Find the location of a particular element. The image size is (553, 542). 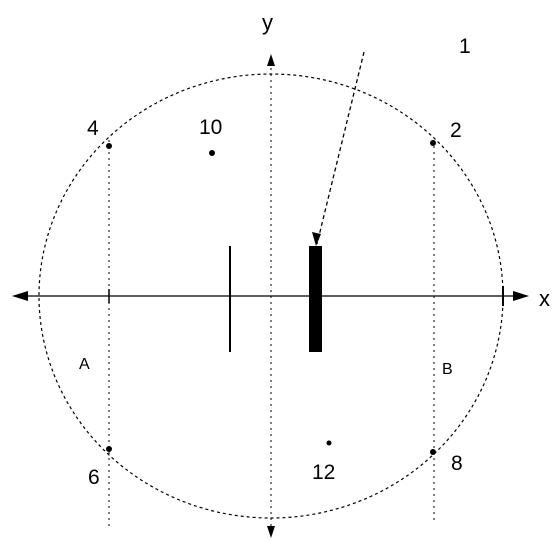

label-10: 10 is located at coordinates (210, 127).